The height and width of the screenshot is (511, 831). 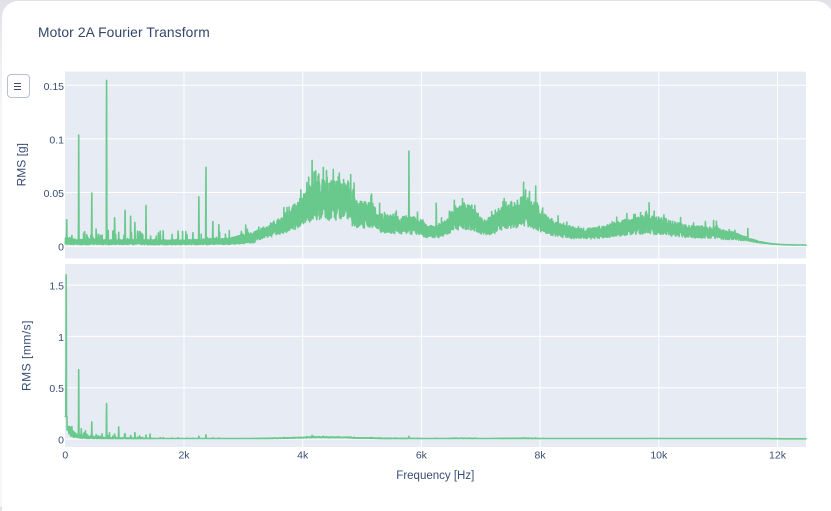 What do you see at coordinates (22, 164) in the screenshot?
I see `svg-text: RMS [g]` at bounding box center [22, 164].